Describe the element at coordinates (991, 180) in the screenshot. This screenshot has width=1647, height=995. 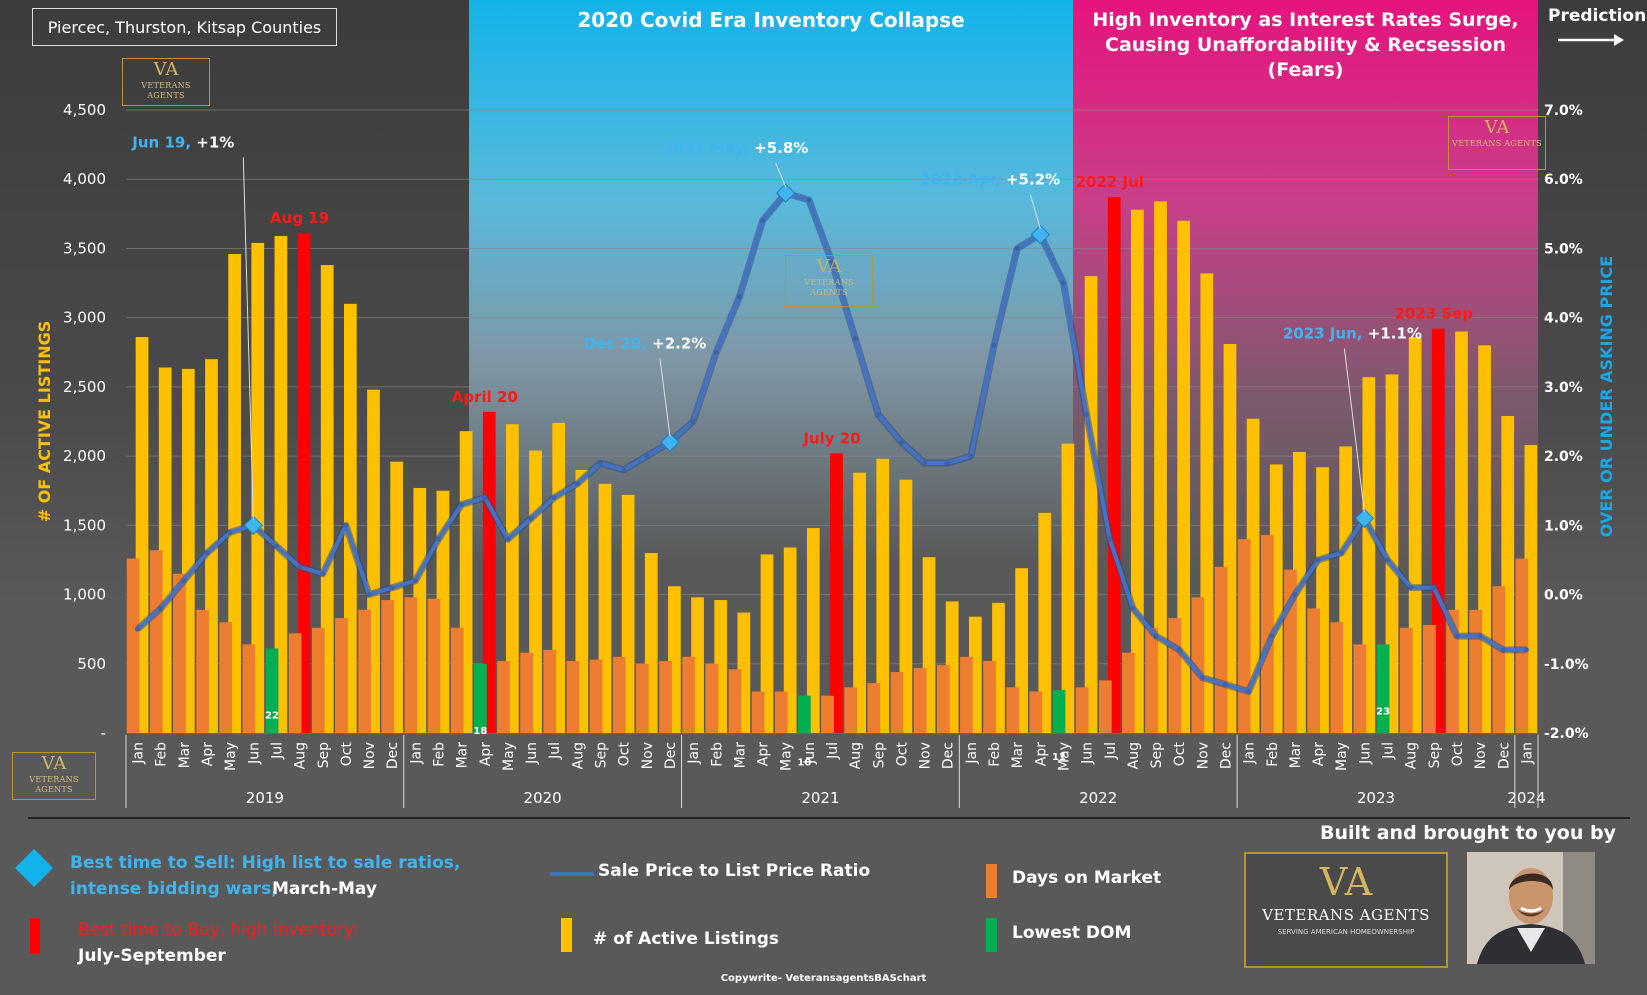
I see `annotation-label: 2022 Apr, +5.2%` at that location.